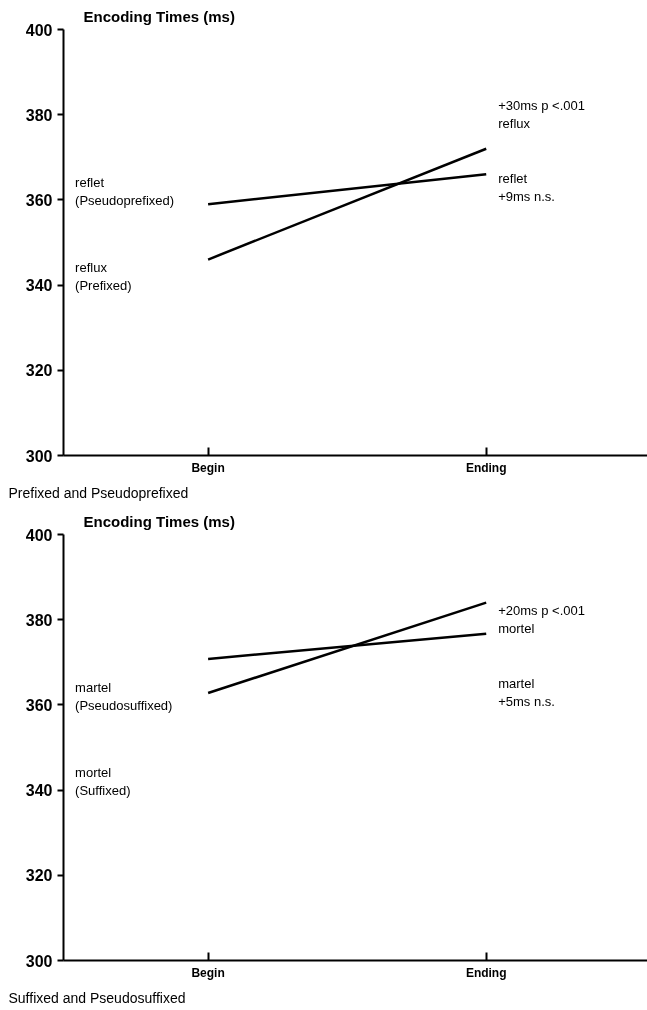 Image resolution: width=647 pixels, height=1010 pixels. I want to click on annotation: mortel (Suffixed), so click(103, 782).